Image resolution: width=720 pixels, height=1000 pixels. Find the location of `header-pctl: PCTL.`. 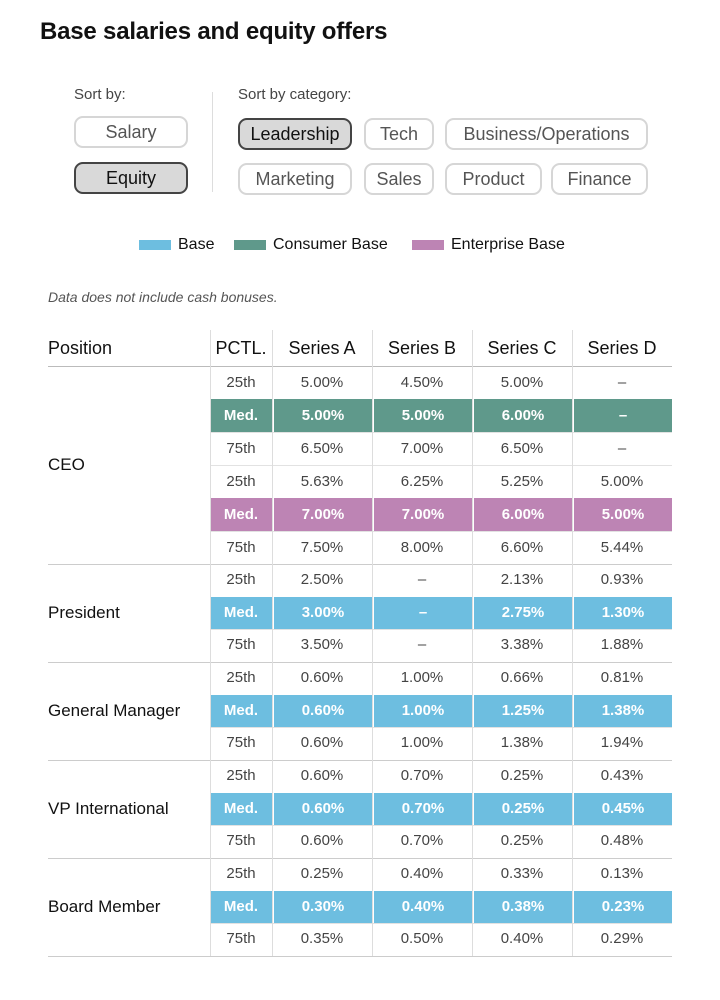

header-pctl: PCTL. is located at coordinates (241, 348).